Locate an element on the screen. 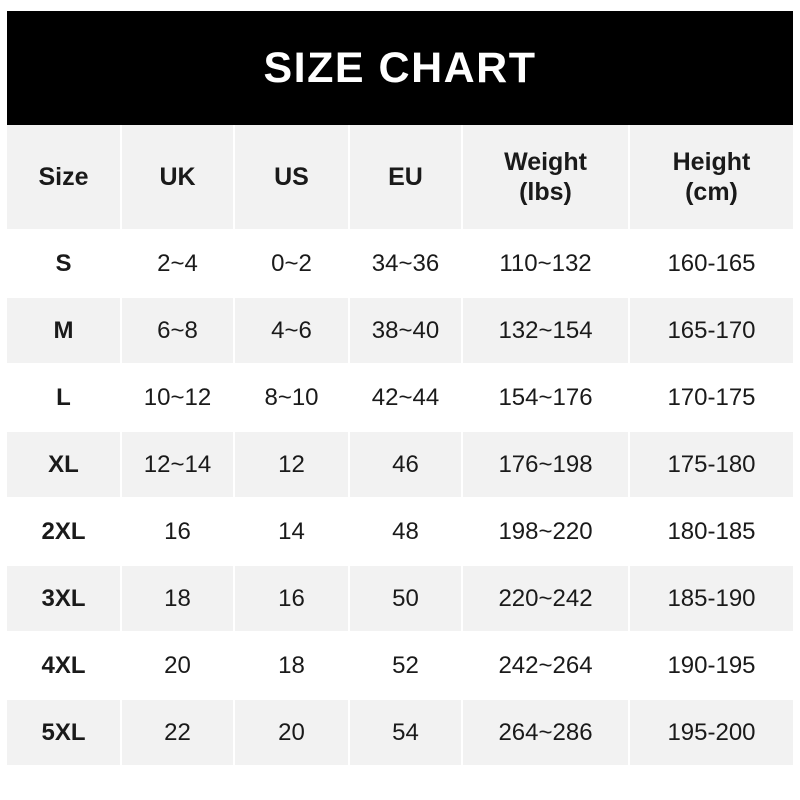 Image resolution: width=800 pixels, height=800 pixels. cell-uk: 22 is located at coordinates (178, 733).